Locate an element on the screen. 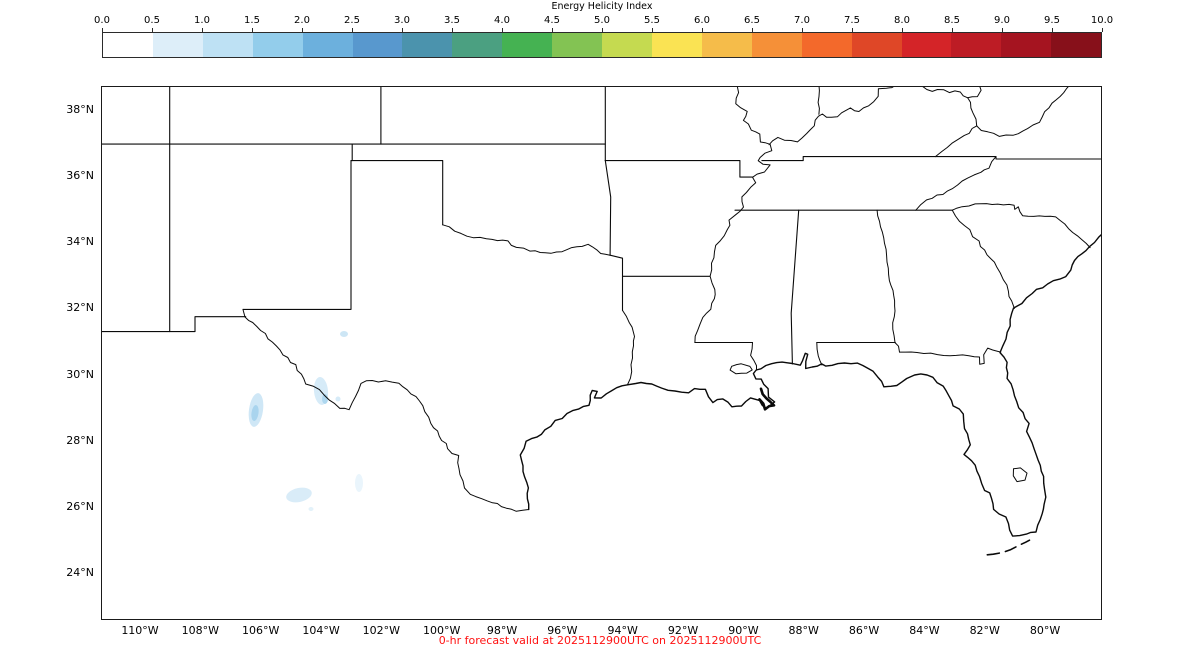  lat-tick-label: 26°N is located at coordinates (80, 506).